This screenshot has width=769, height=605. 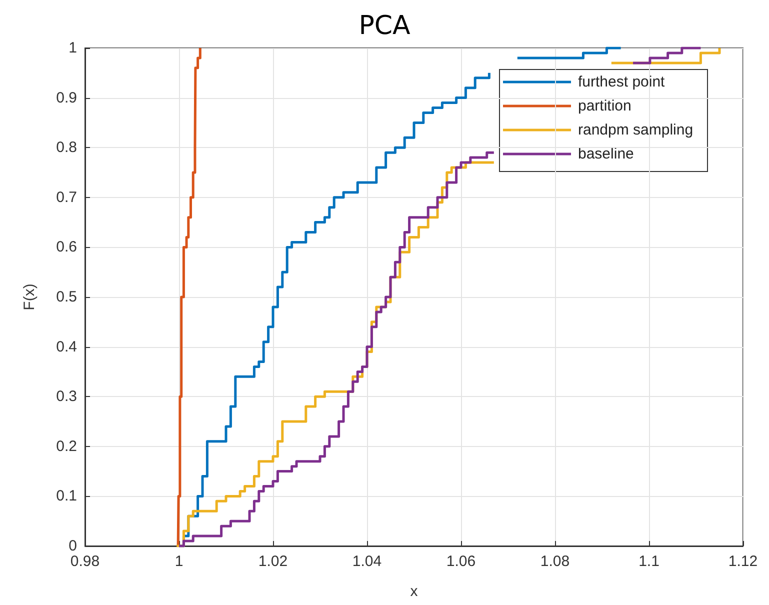 I want to click on series-label: baseline, so click(x=606, y=154).